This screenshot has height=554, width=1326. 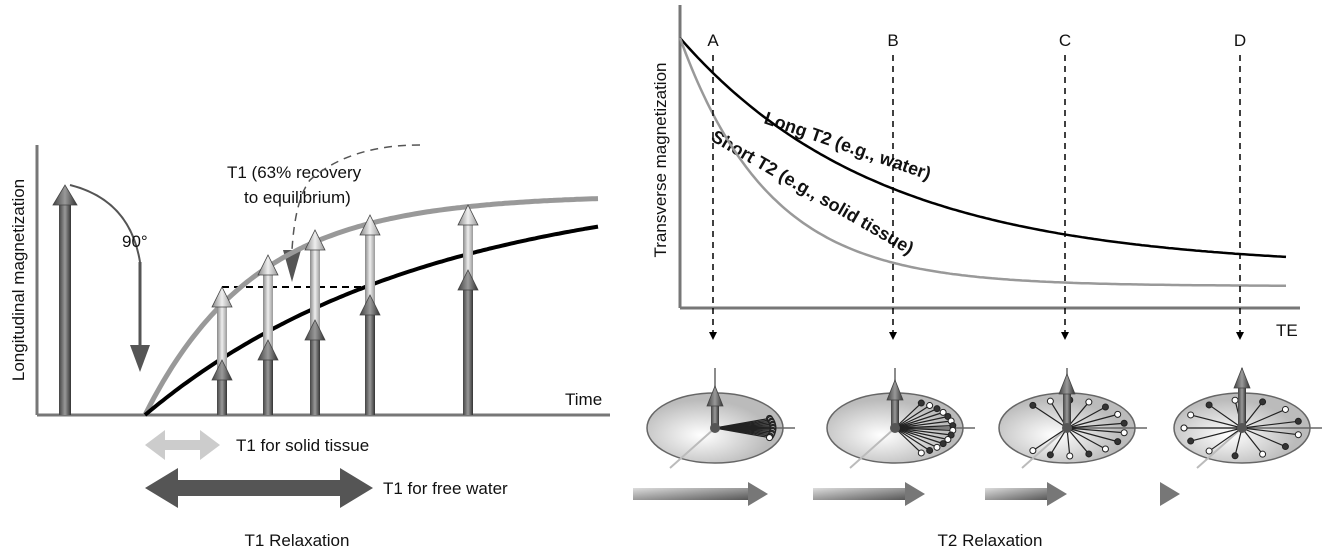 What do you see at coordinates (445, 488) in the screenshot?
I see `water-label: T1 for free water` at bounding box center [445, 488].